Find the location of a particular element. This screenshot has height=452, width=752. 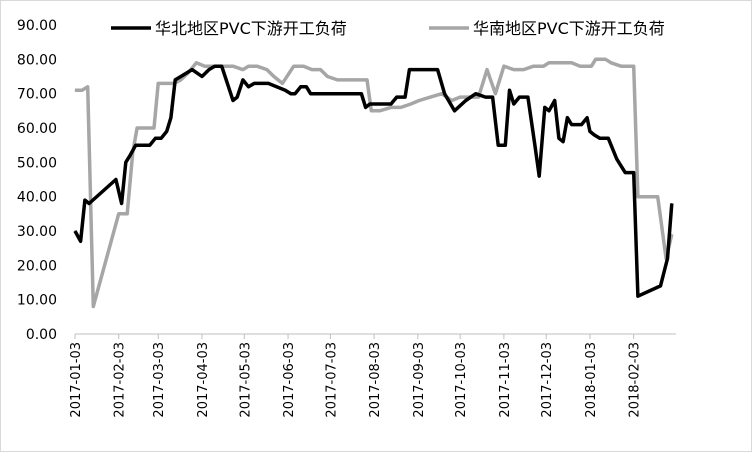

legend-label-huanan: 华南地区PVC下游开工负荷 is located at coordinates (569, 28).